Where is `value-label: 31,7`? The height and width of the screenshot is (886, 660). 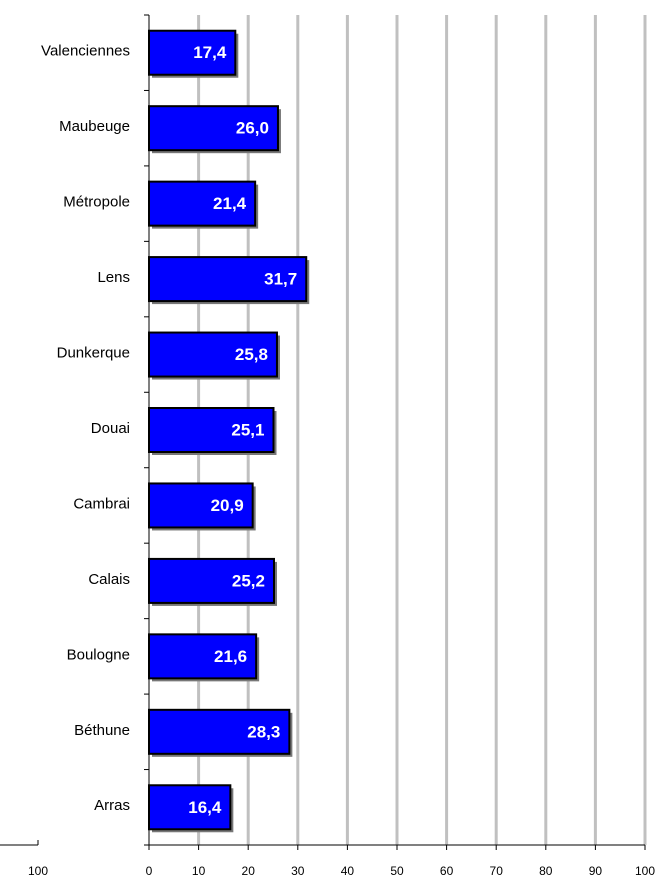
value-label: 31,7 is located at coordinates (280, 279).